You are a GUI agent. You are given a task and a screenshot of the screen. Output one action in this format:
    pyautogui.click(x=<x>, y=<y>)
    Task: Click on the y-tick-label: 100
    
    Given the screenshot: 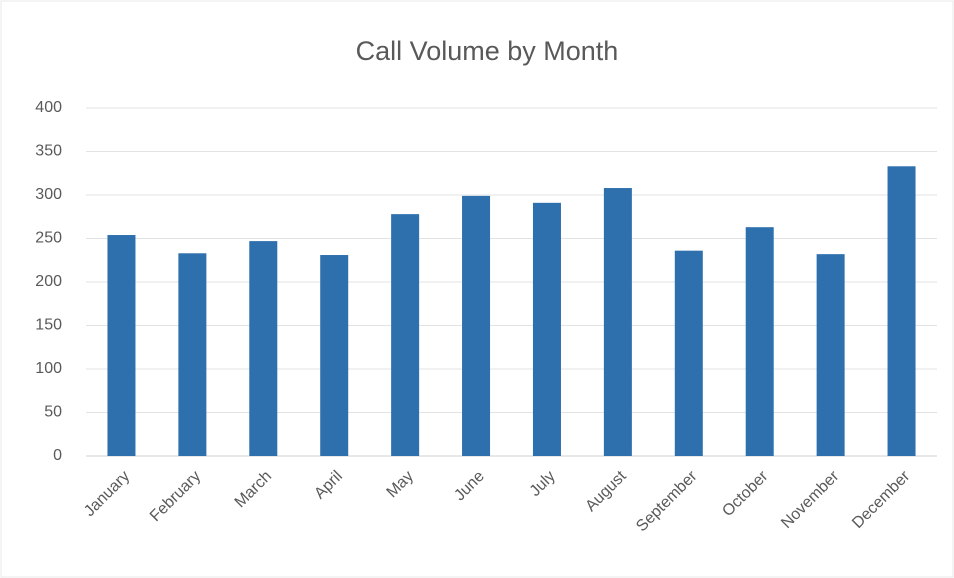 What is the action you would take?
    pyautogui.click(x=48, y=368)
    